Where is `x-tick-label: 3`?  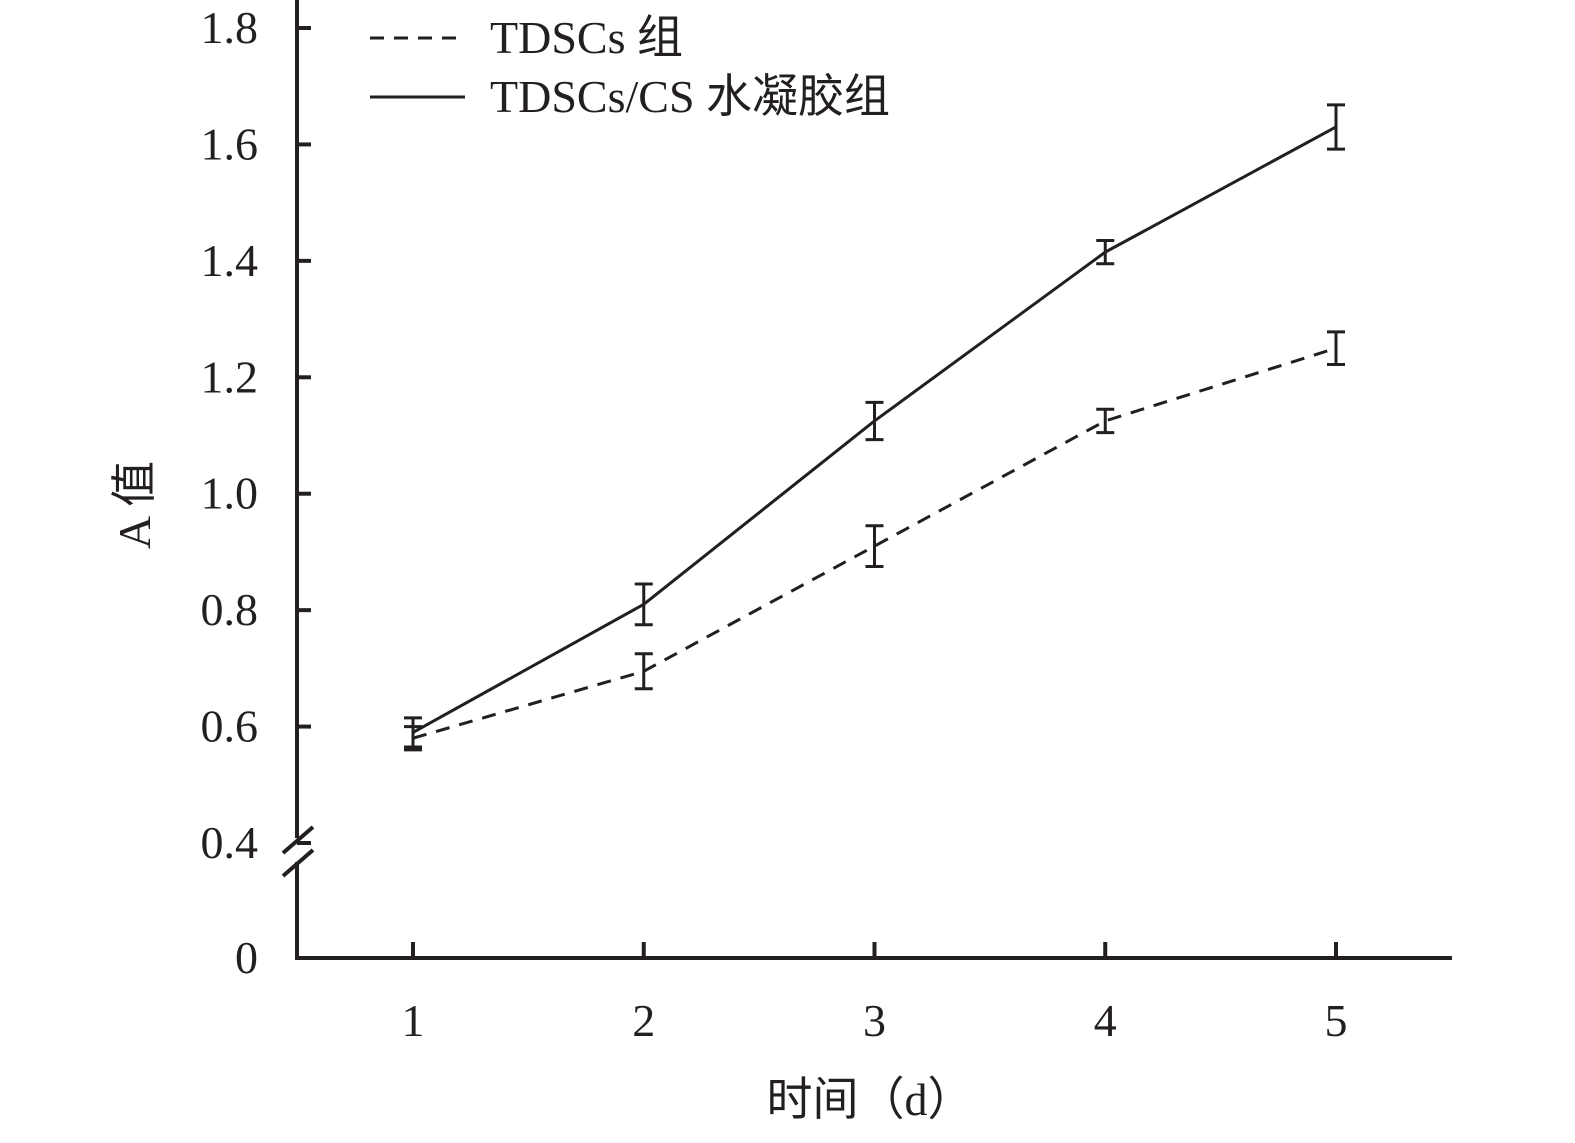 x-tick-label: 3 is located at coordinates (874, 1020).